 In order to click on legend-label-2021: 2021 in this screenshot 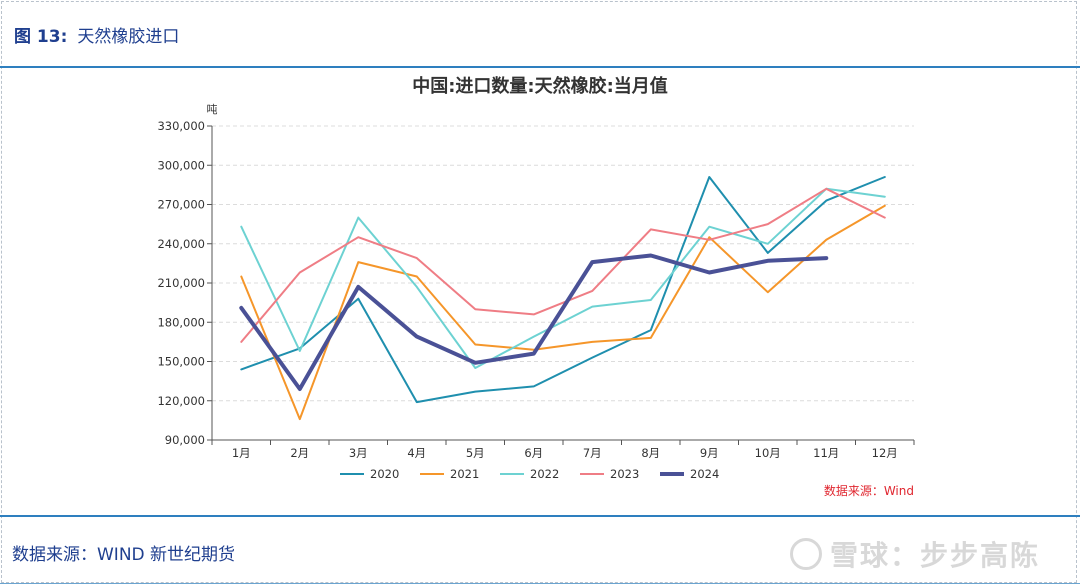, I will do `click(464, 474)`.